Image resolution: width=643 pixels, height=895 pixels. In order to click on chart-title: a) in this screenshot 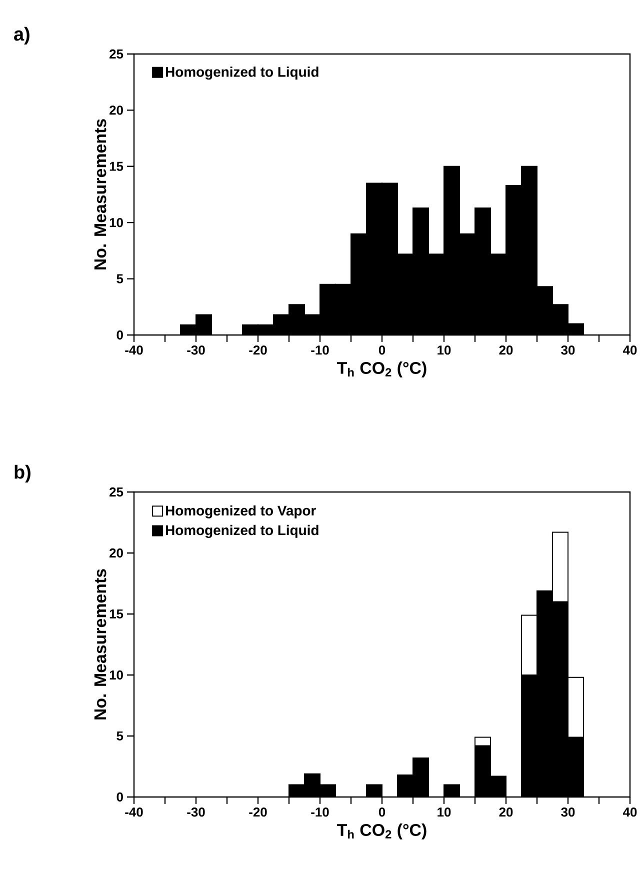, I will do `click(22, 35)`.